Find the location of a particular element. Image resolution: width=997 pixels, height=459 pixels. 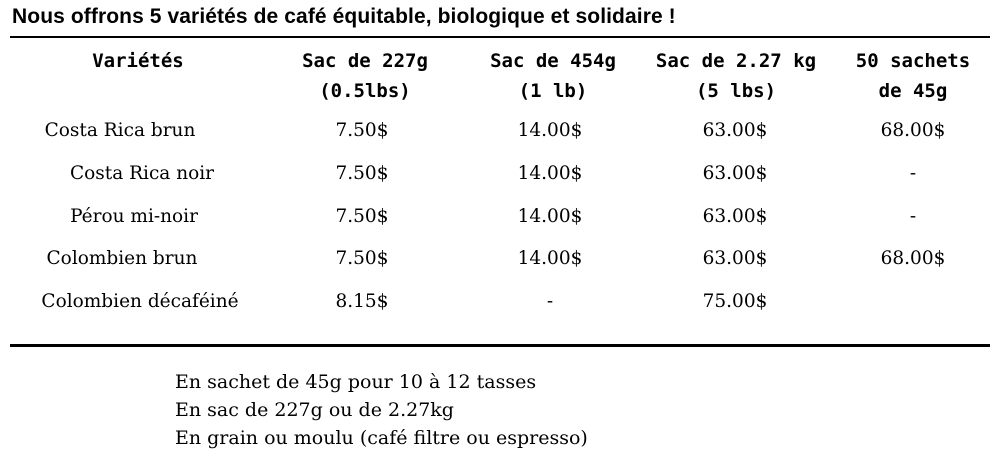

header-varietes: Variétés is located at coordinates (138, 61).